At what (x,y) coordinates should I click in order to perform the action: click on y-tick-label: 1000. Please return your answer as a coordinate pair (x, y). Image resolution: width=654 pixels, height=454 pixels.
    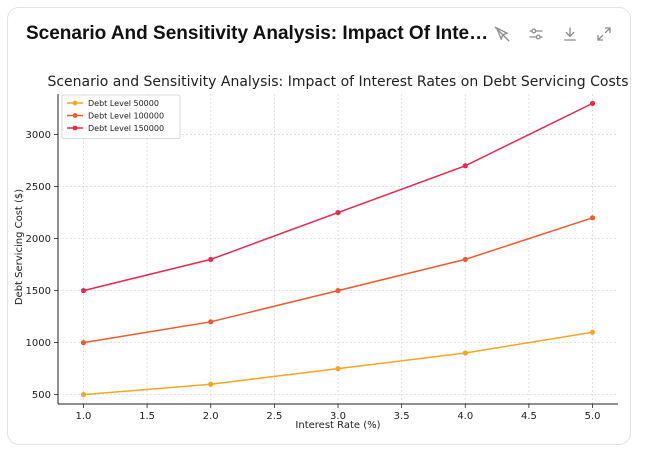
    Looking at the image, I should click on (38, 343).